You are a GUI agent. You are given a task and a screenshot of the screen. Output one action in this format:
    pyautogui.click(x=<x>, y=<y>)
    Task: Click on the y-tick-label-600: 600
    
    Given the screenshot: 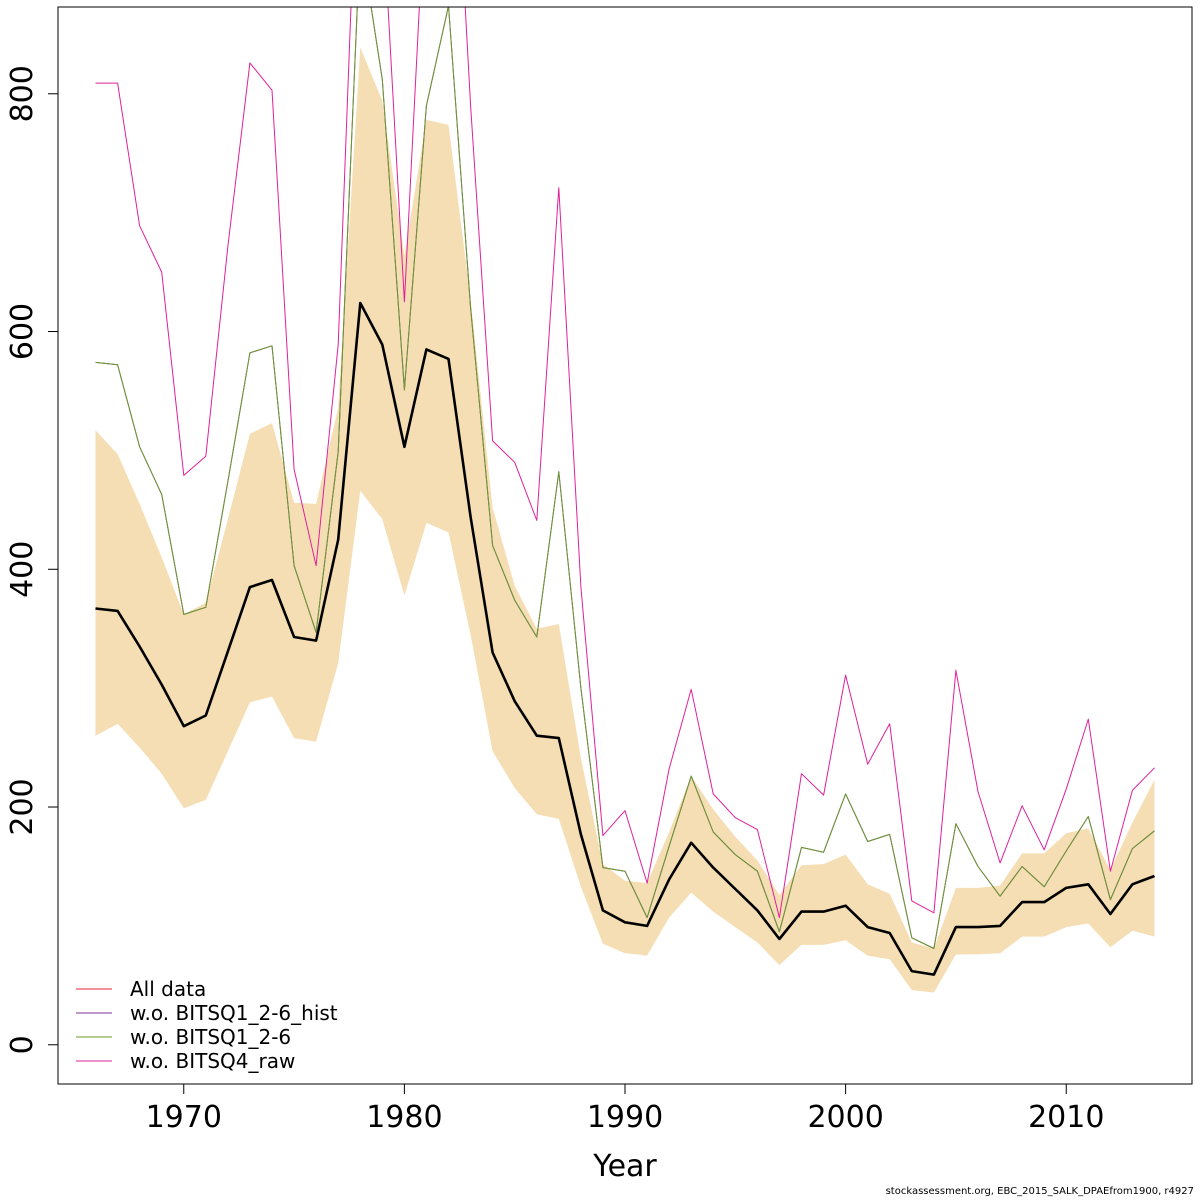 What is the action you would take?
    pyautogui.click(x=22, y=331)
    